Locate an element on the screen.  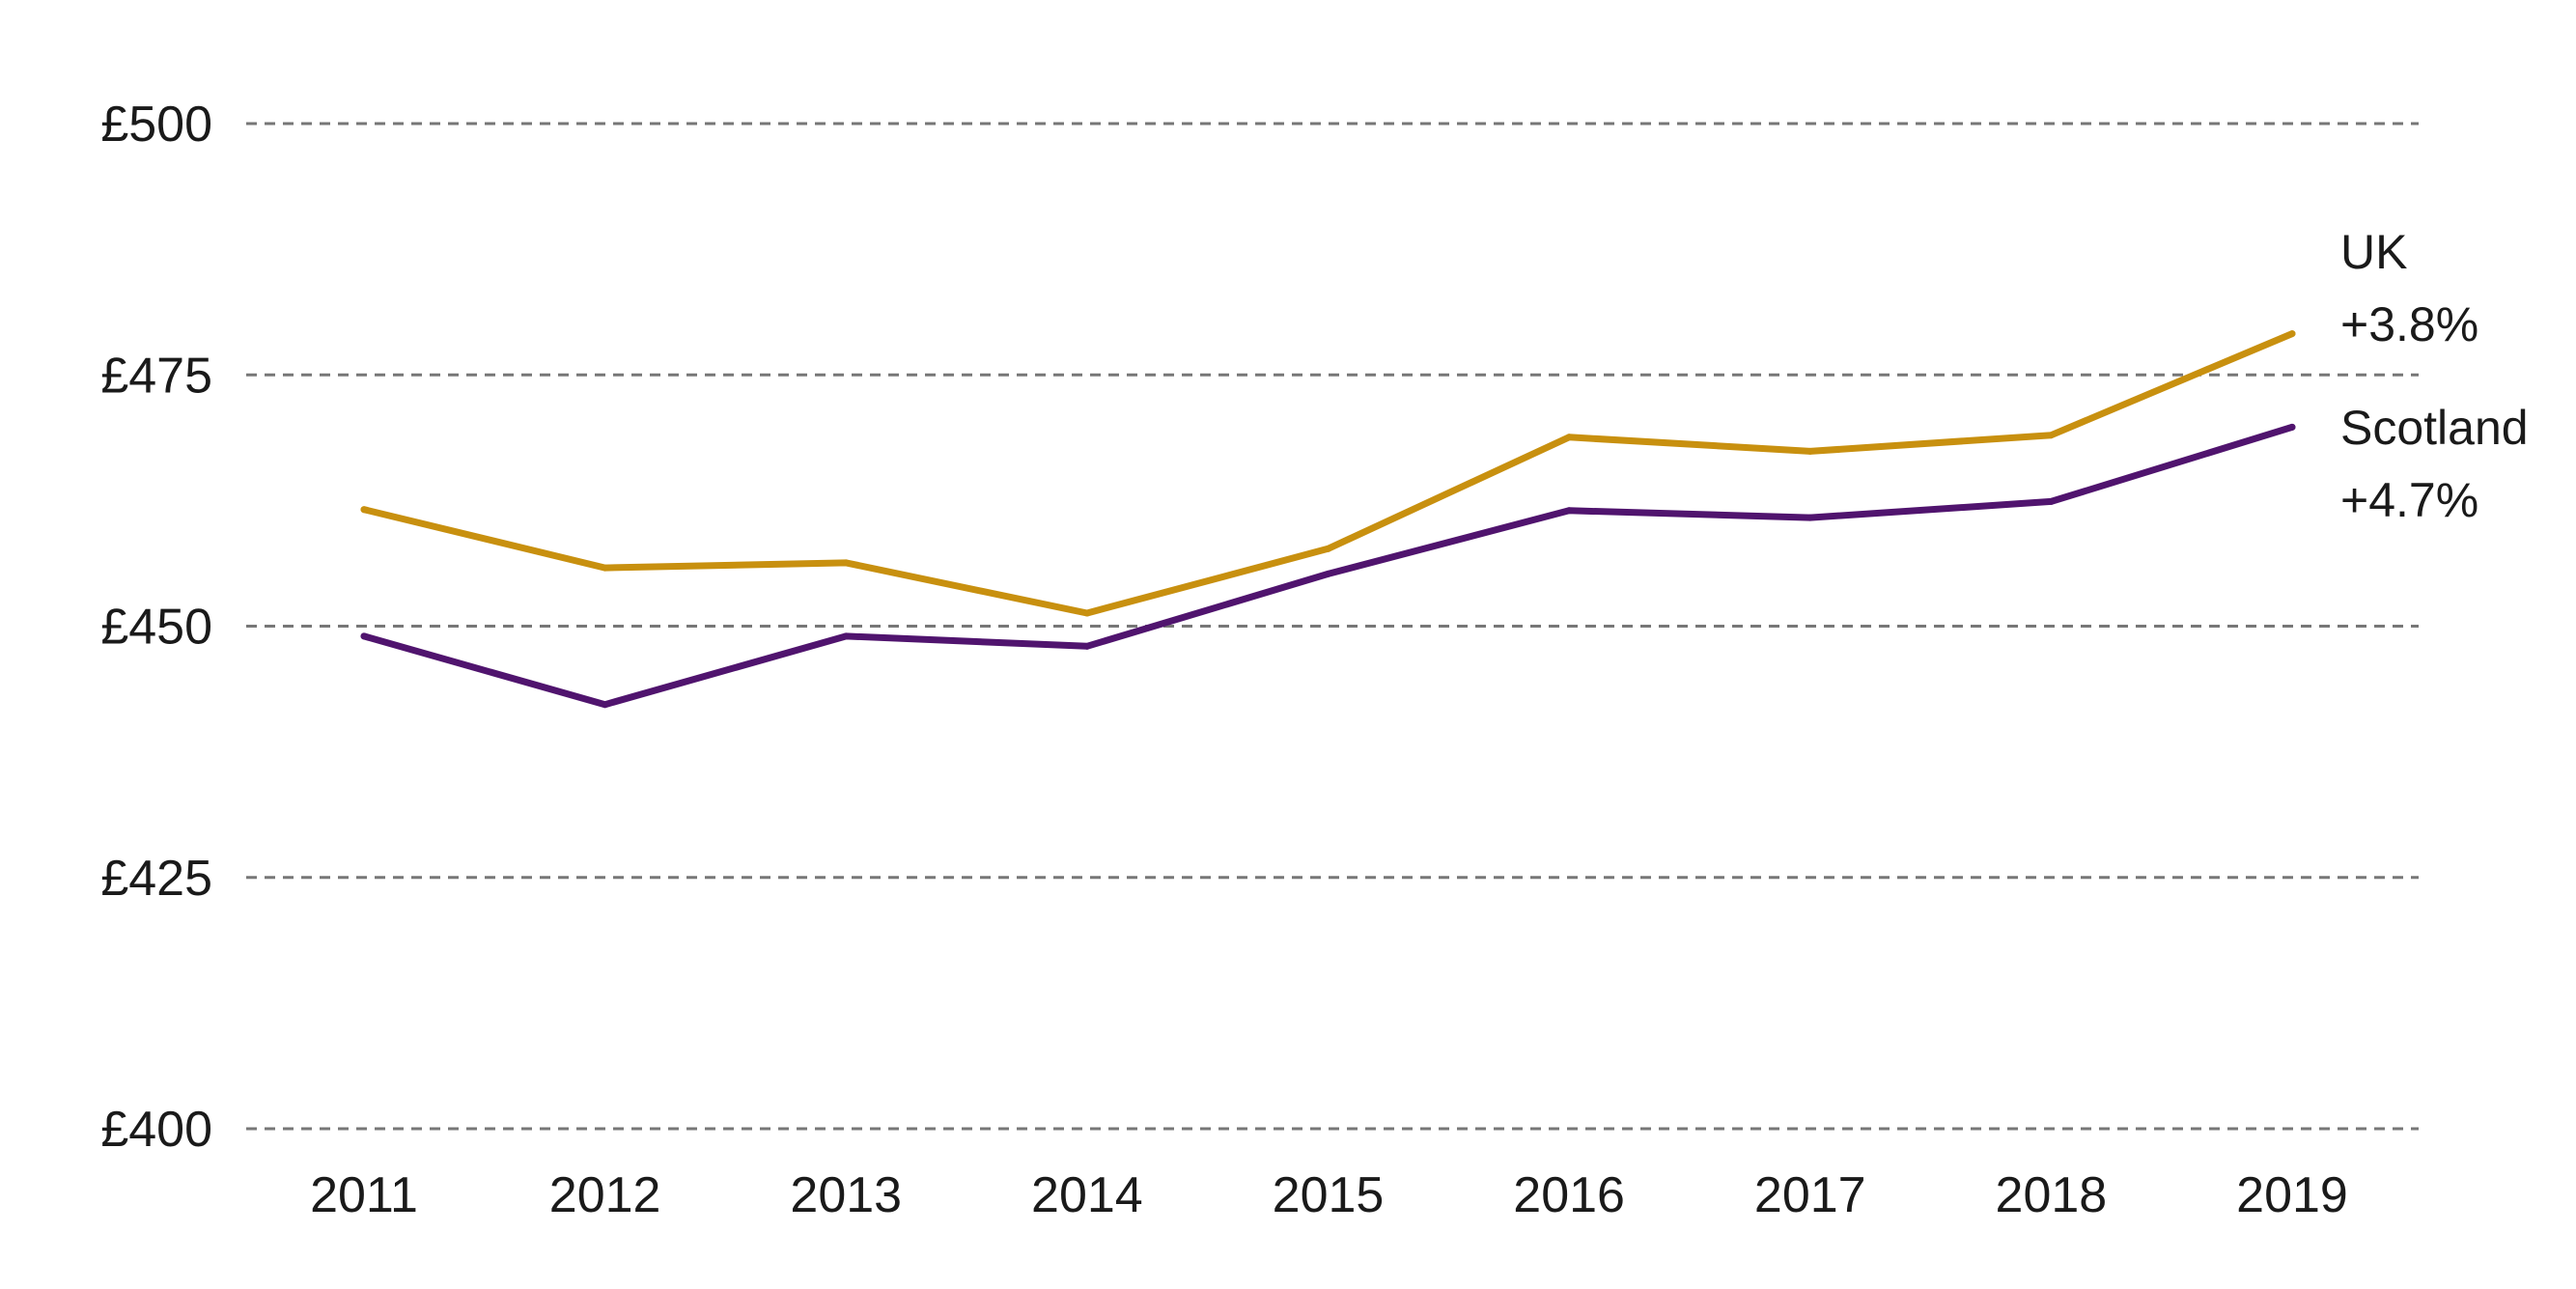
y-tick-label: £400 is located at coordinates (156, 1130).